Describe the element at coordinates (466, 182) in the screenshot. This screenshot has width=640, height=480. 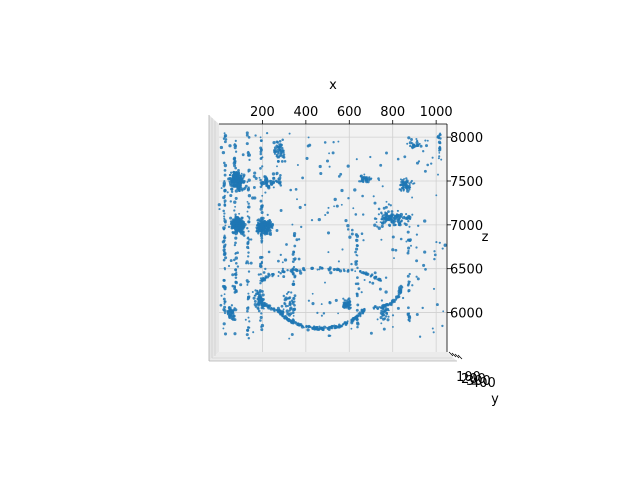
I see `z-tick-label: 7500` at that location.